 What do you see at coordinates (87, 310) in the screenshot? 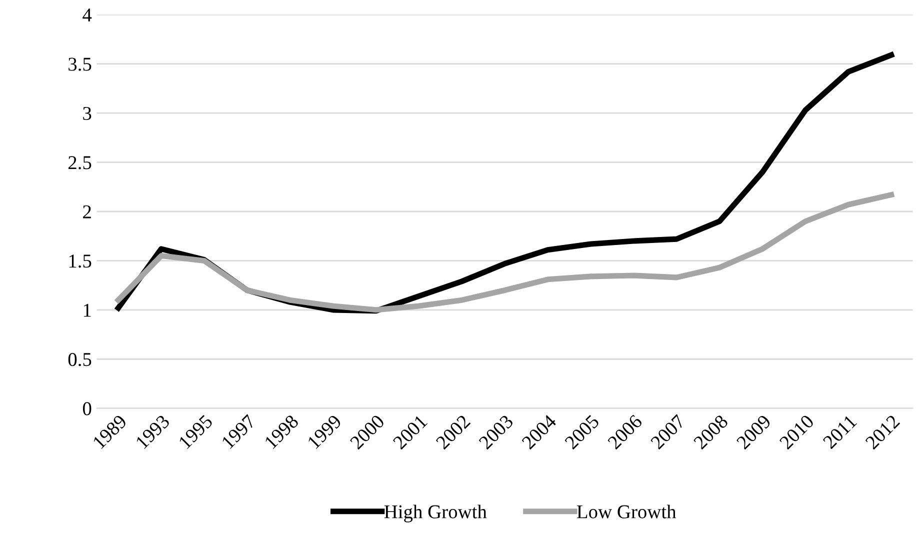
I see `y-tick-label: 1` at bounding box center [87, 310].